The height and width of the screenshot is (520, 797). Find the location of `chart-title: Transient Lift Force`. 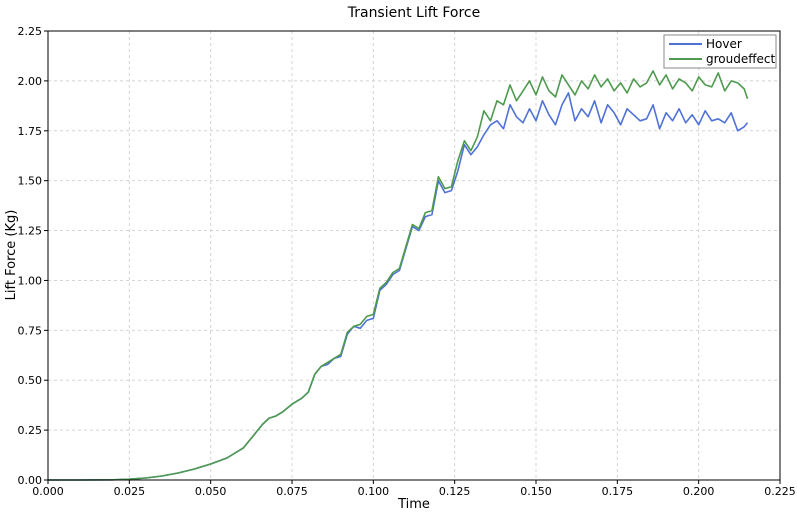

chart-title: Transient Lift Force is located at coordinates (414, 13).